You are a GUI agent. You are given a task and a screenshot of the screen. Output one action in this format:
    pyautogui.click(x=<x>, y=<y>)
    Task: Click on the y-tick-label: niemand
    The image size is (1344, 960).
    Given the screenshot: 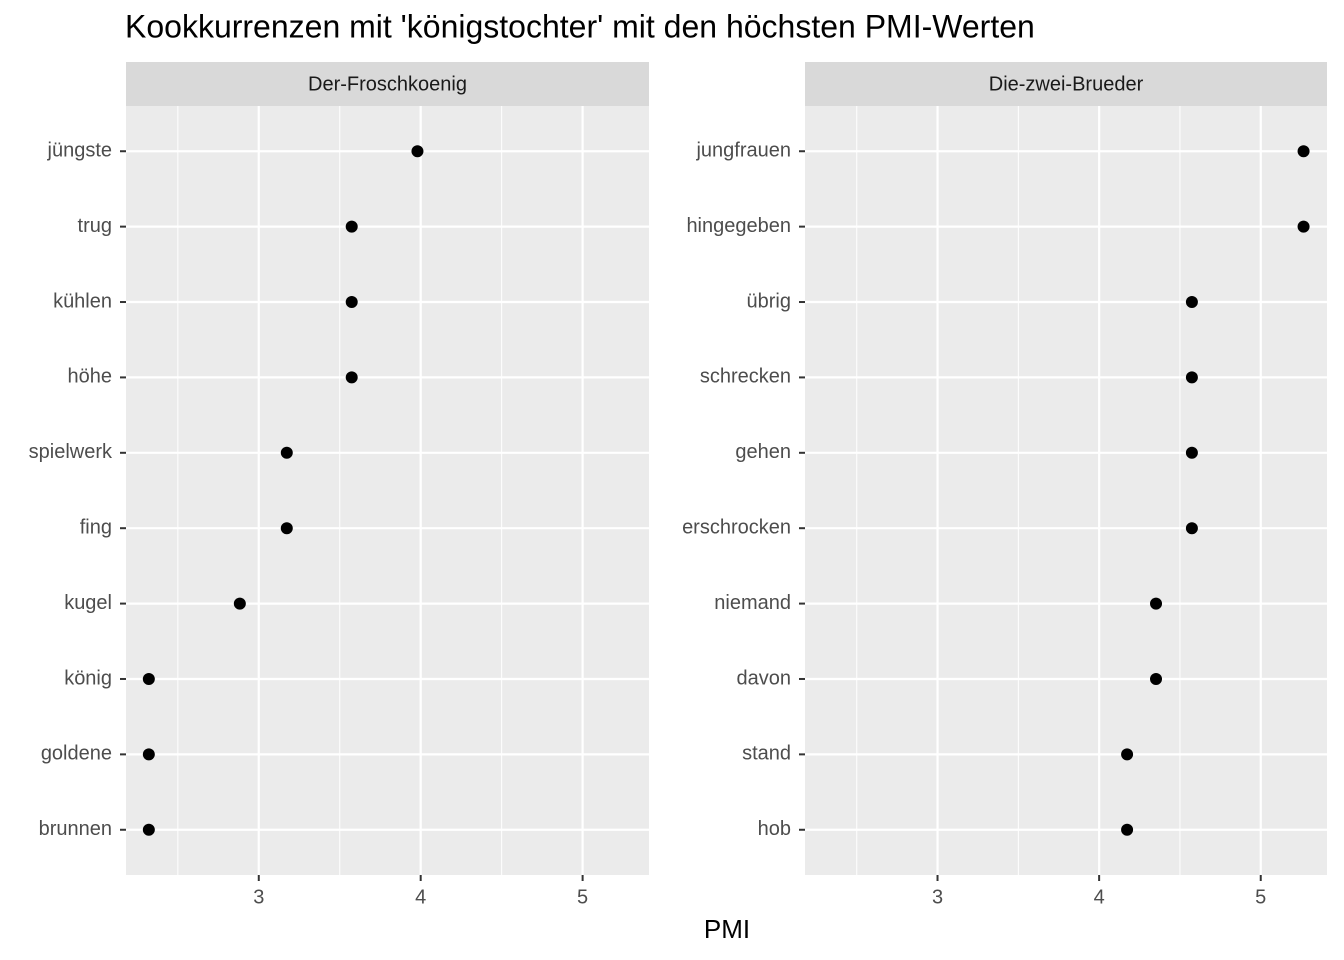 What is the action you would take?
    pyautogui.click(x=752, y=603)
    